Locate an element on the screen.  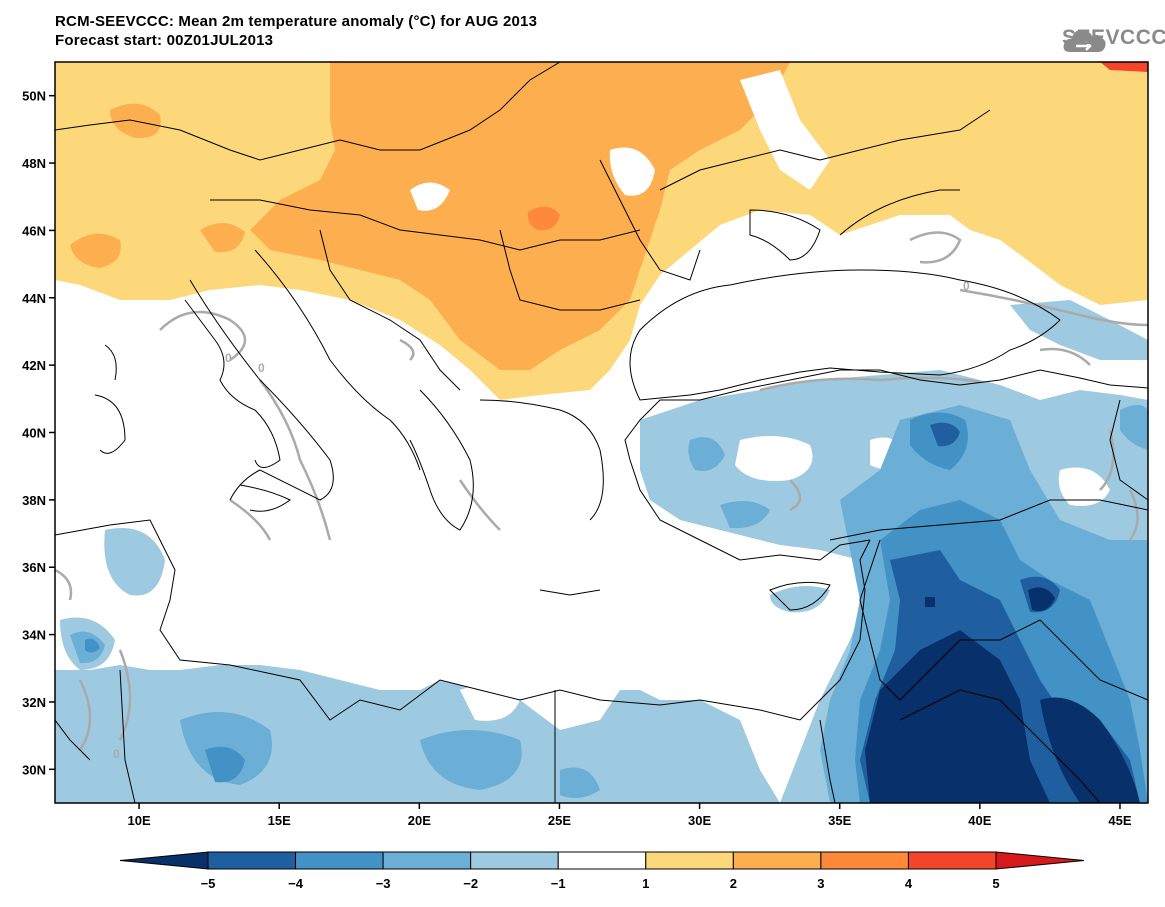
lon-tick-label: 10E is located at coordinates (139, 820).